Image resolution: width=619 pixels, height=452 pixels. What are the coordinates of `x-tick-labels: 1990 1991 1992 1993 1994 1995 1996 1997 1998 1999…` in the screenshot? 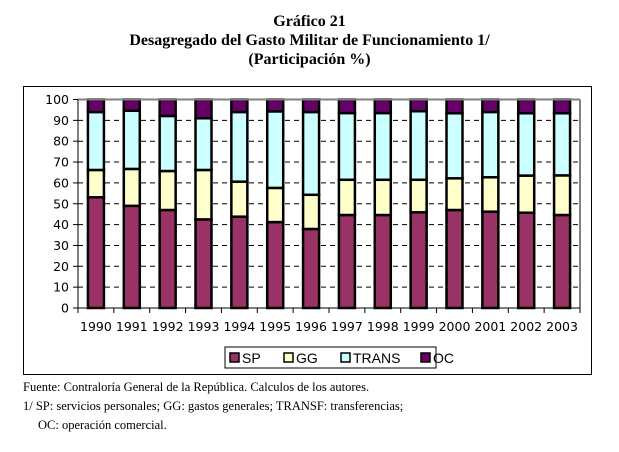 It's located at (329, 326).